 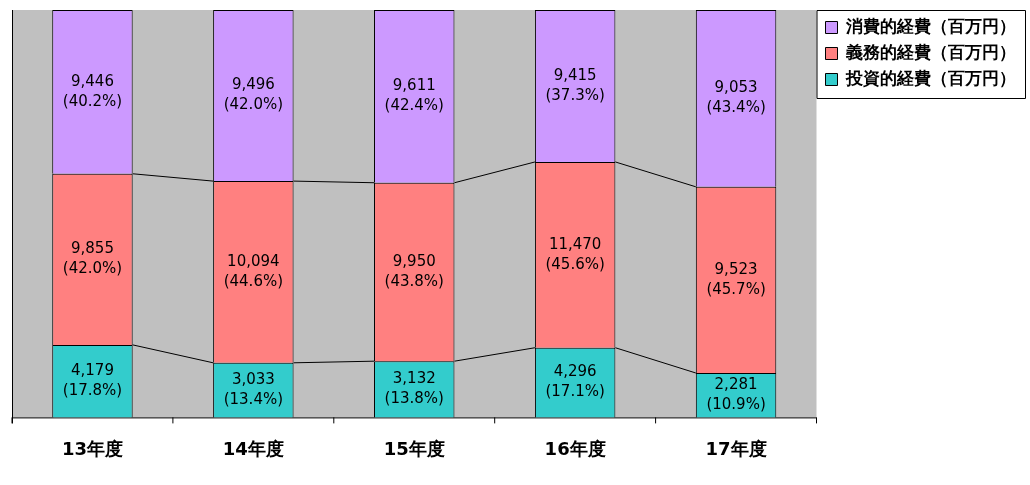 I want to click on data-label: 3,132 (13.8%), so click(x=414, y=388).